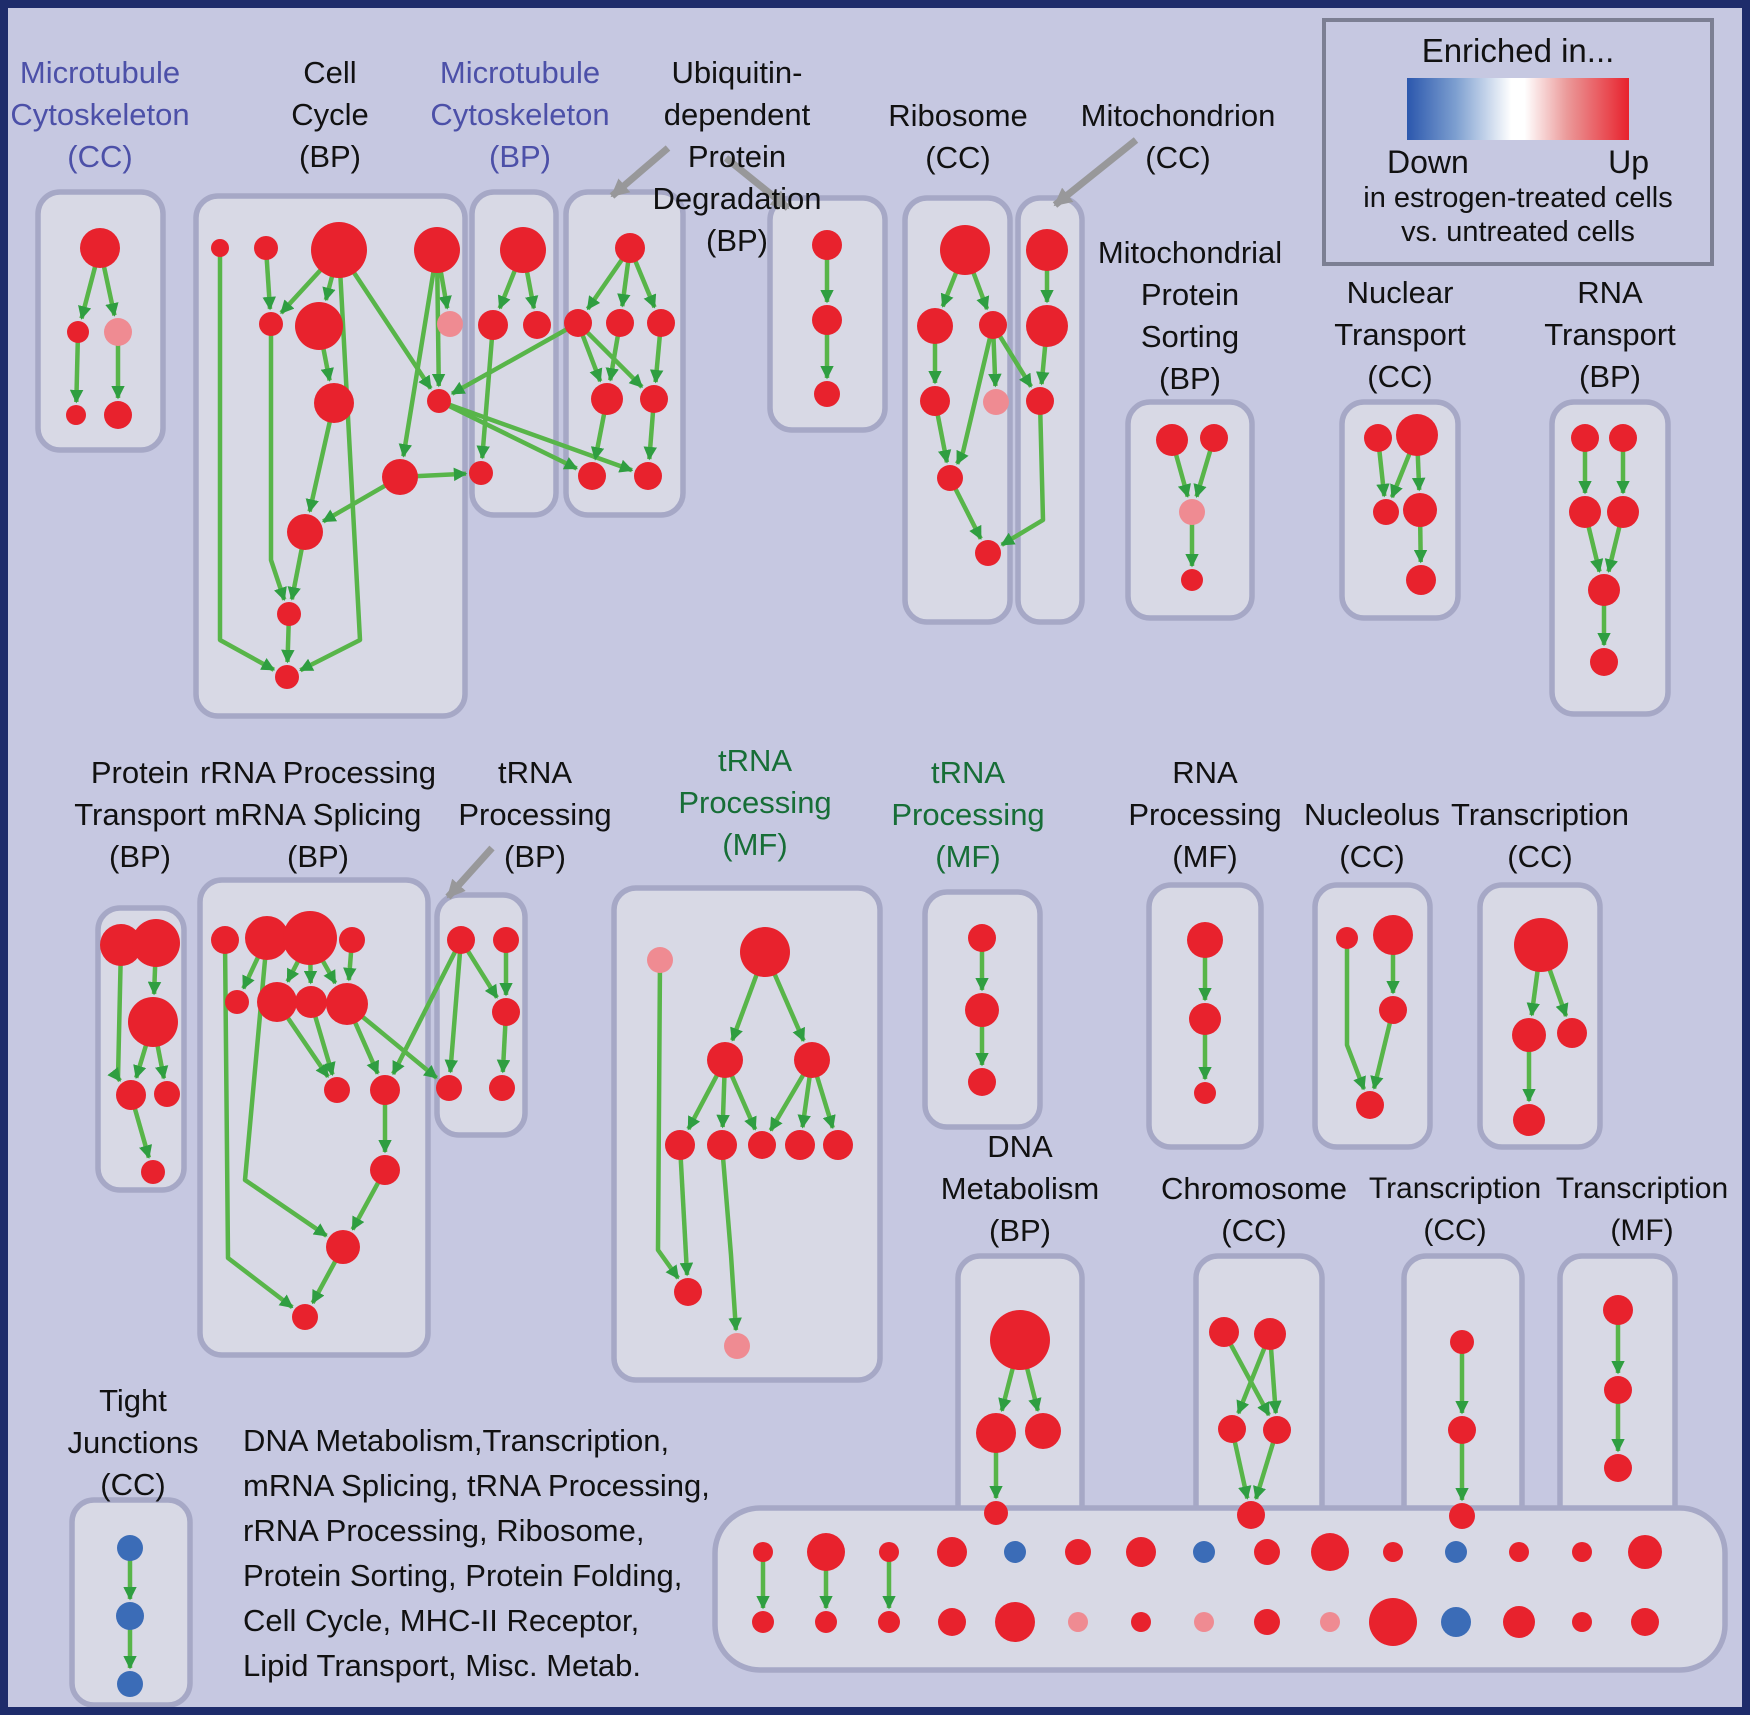 The image size is (1750, 1715). I want to click on node-pt_c, so click(153, 1022).